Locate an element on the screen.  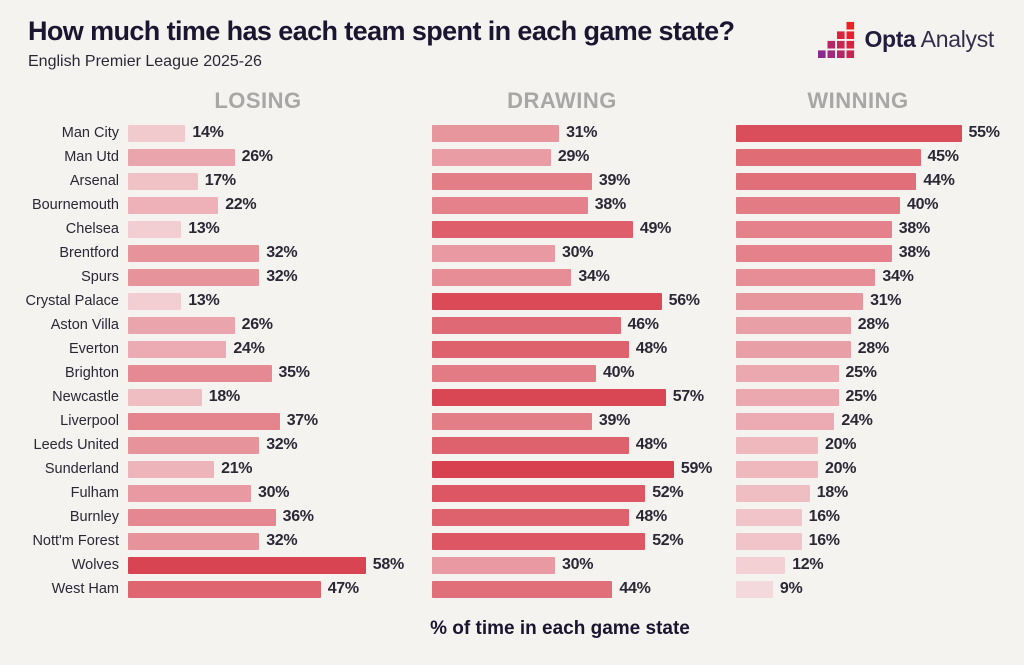
team-label: Man Utd is located at coordinates (91, 157).